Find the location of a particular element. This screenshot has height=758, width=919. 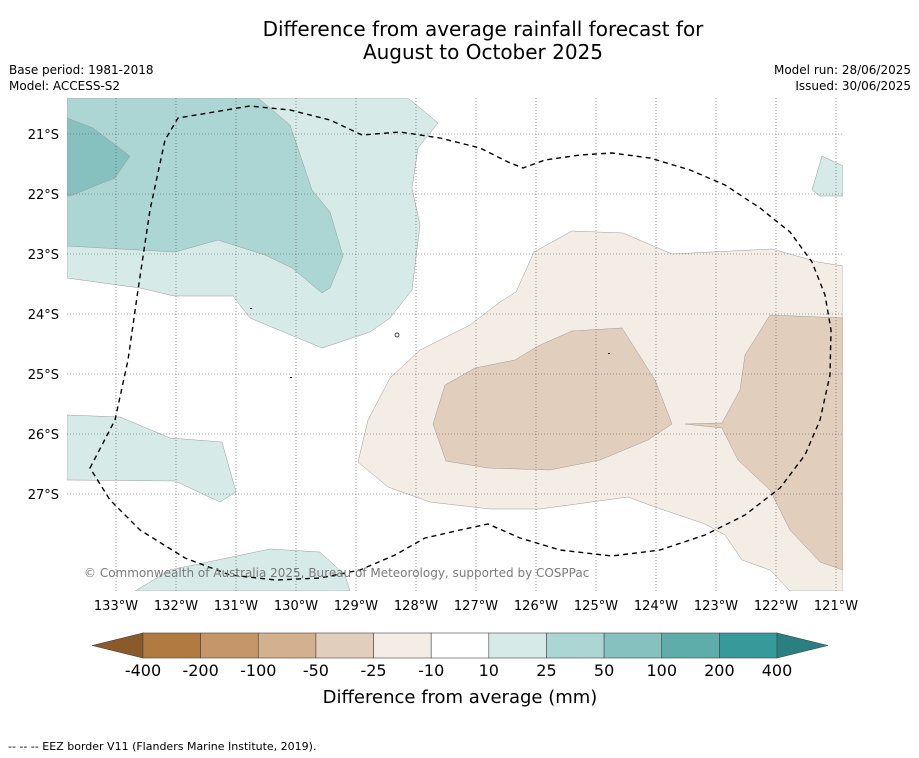

wet-region-south is located at coordinates (242, 569).